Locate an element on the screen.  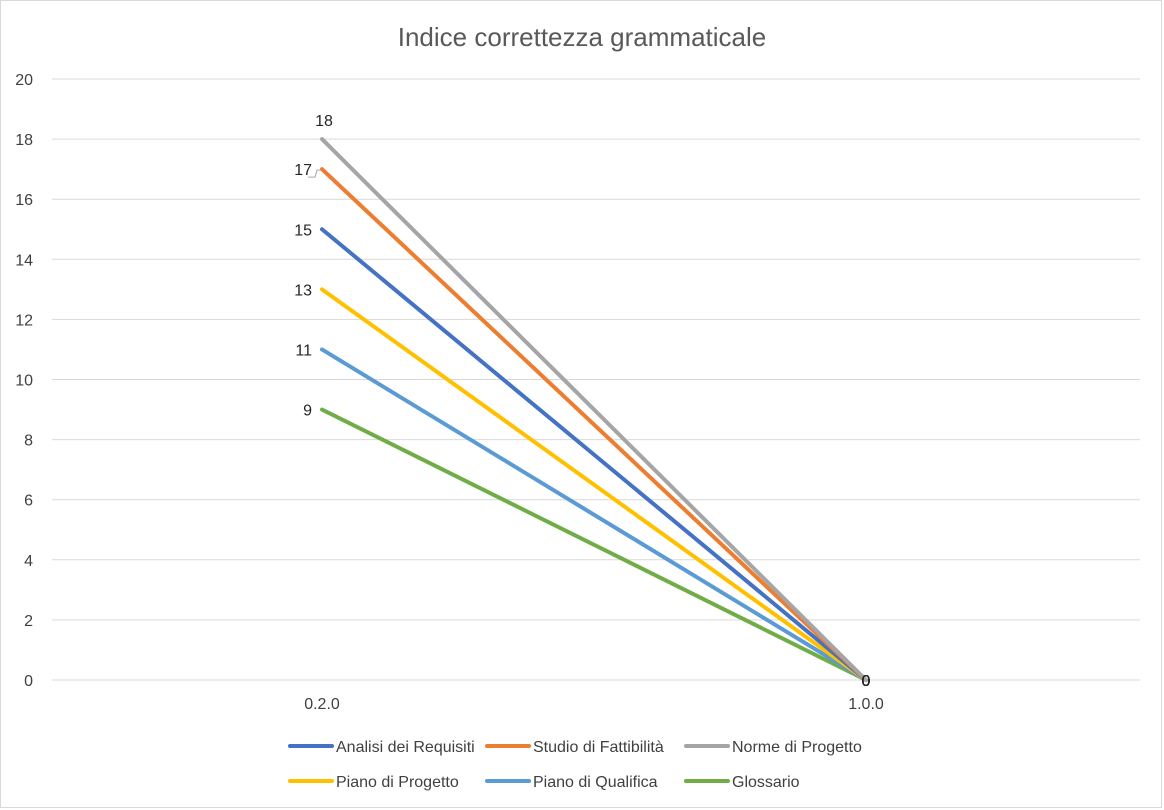
y-tick-label: 14 is located at coordinates (24, 260).